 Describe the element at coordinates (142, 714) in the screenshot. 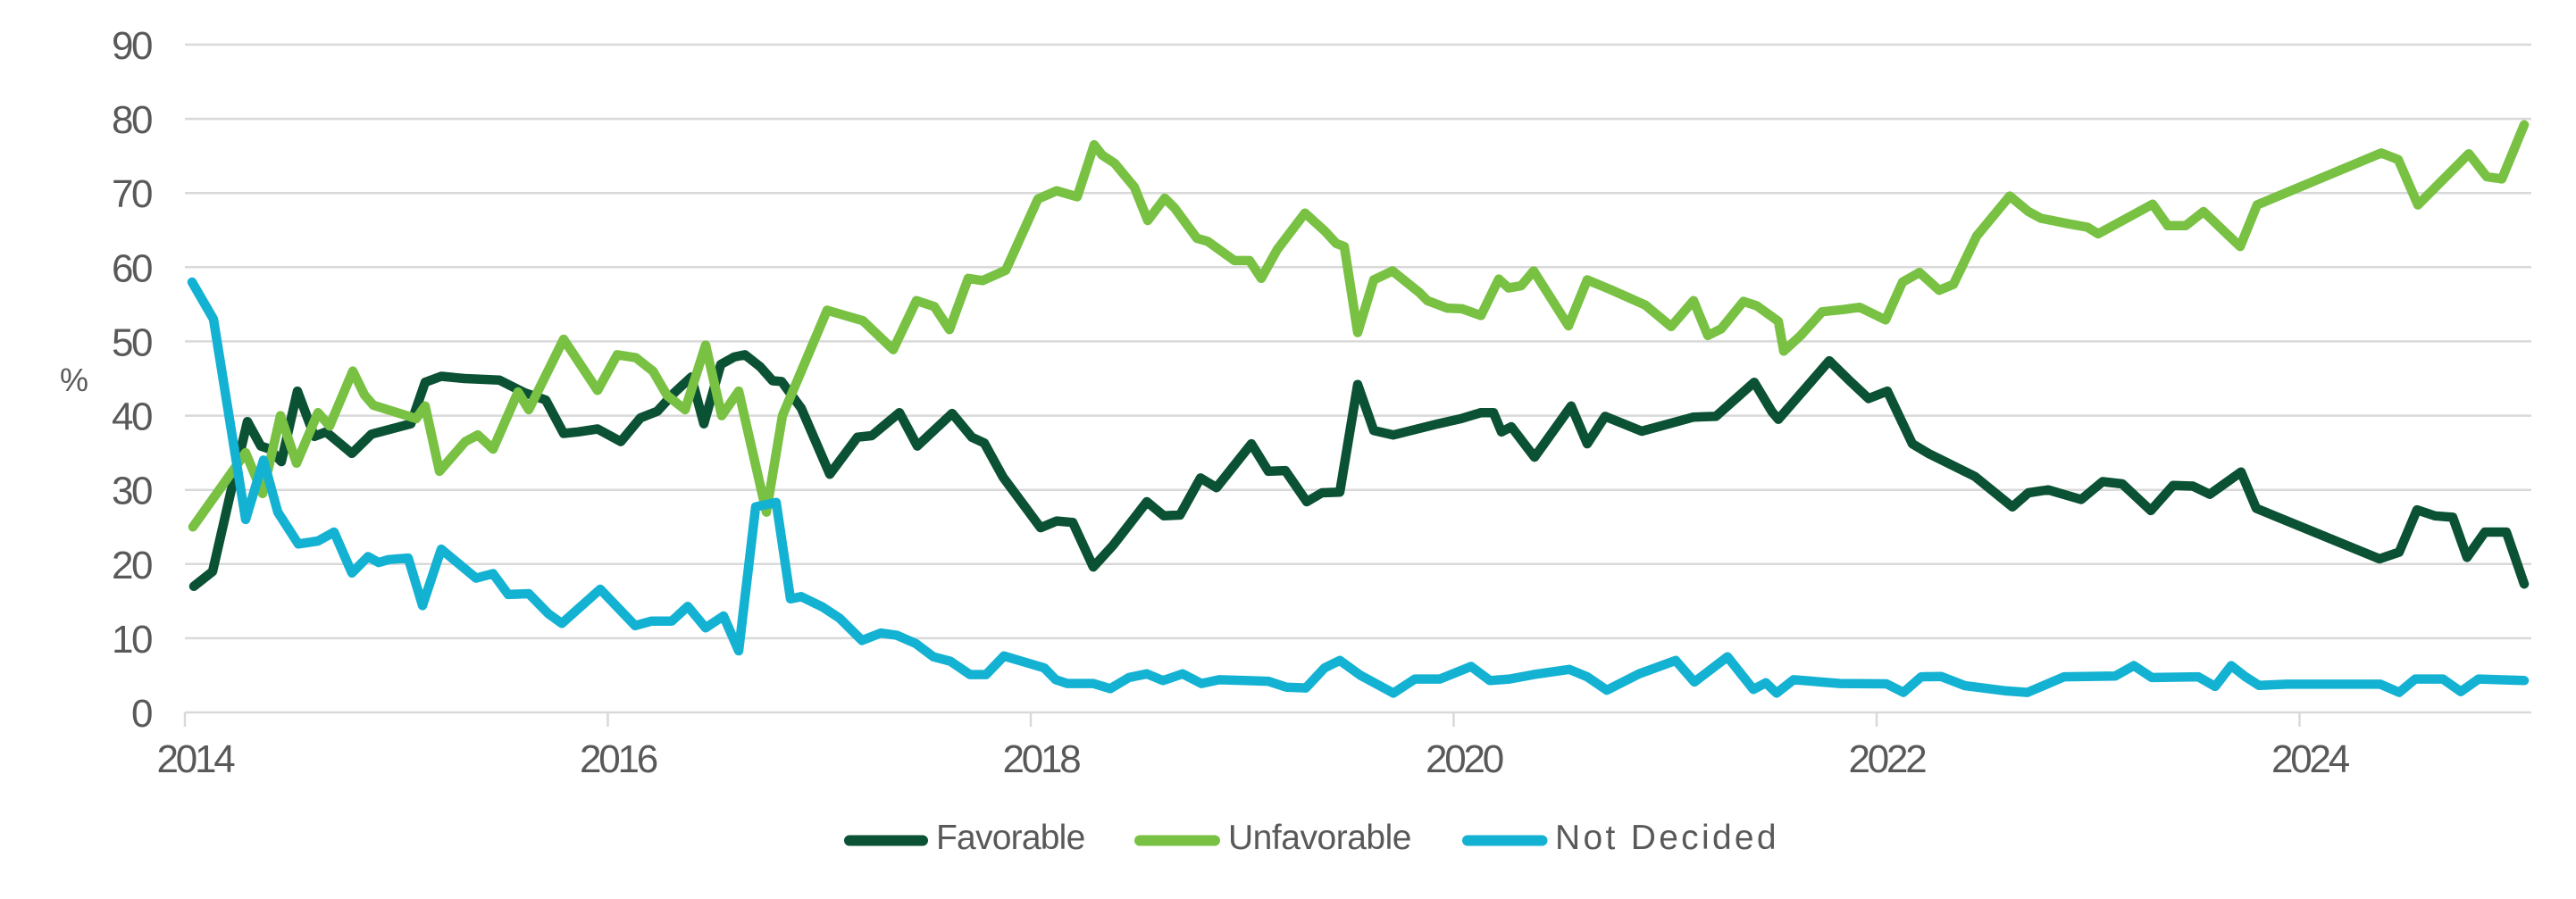

I see `svg-text: 0` at that location.